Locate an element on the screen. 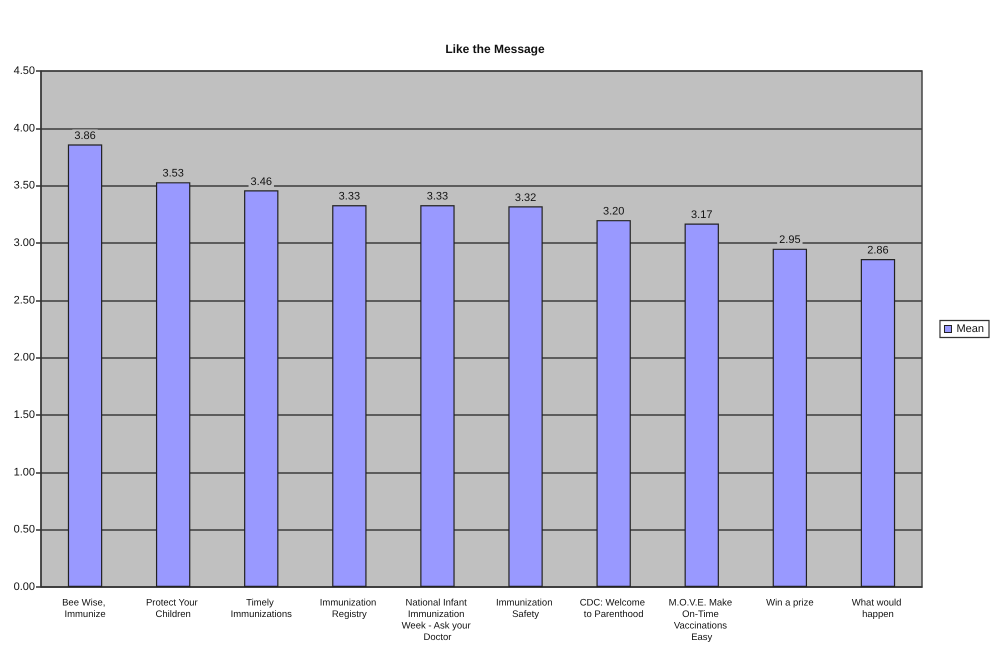 This screenshot has height=658, width=990. data-label: 3.86 is located at coordinates (85, 136).